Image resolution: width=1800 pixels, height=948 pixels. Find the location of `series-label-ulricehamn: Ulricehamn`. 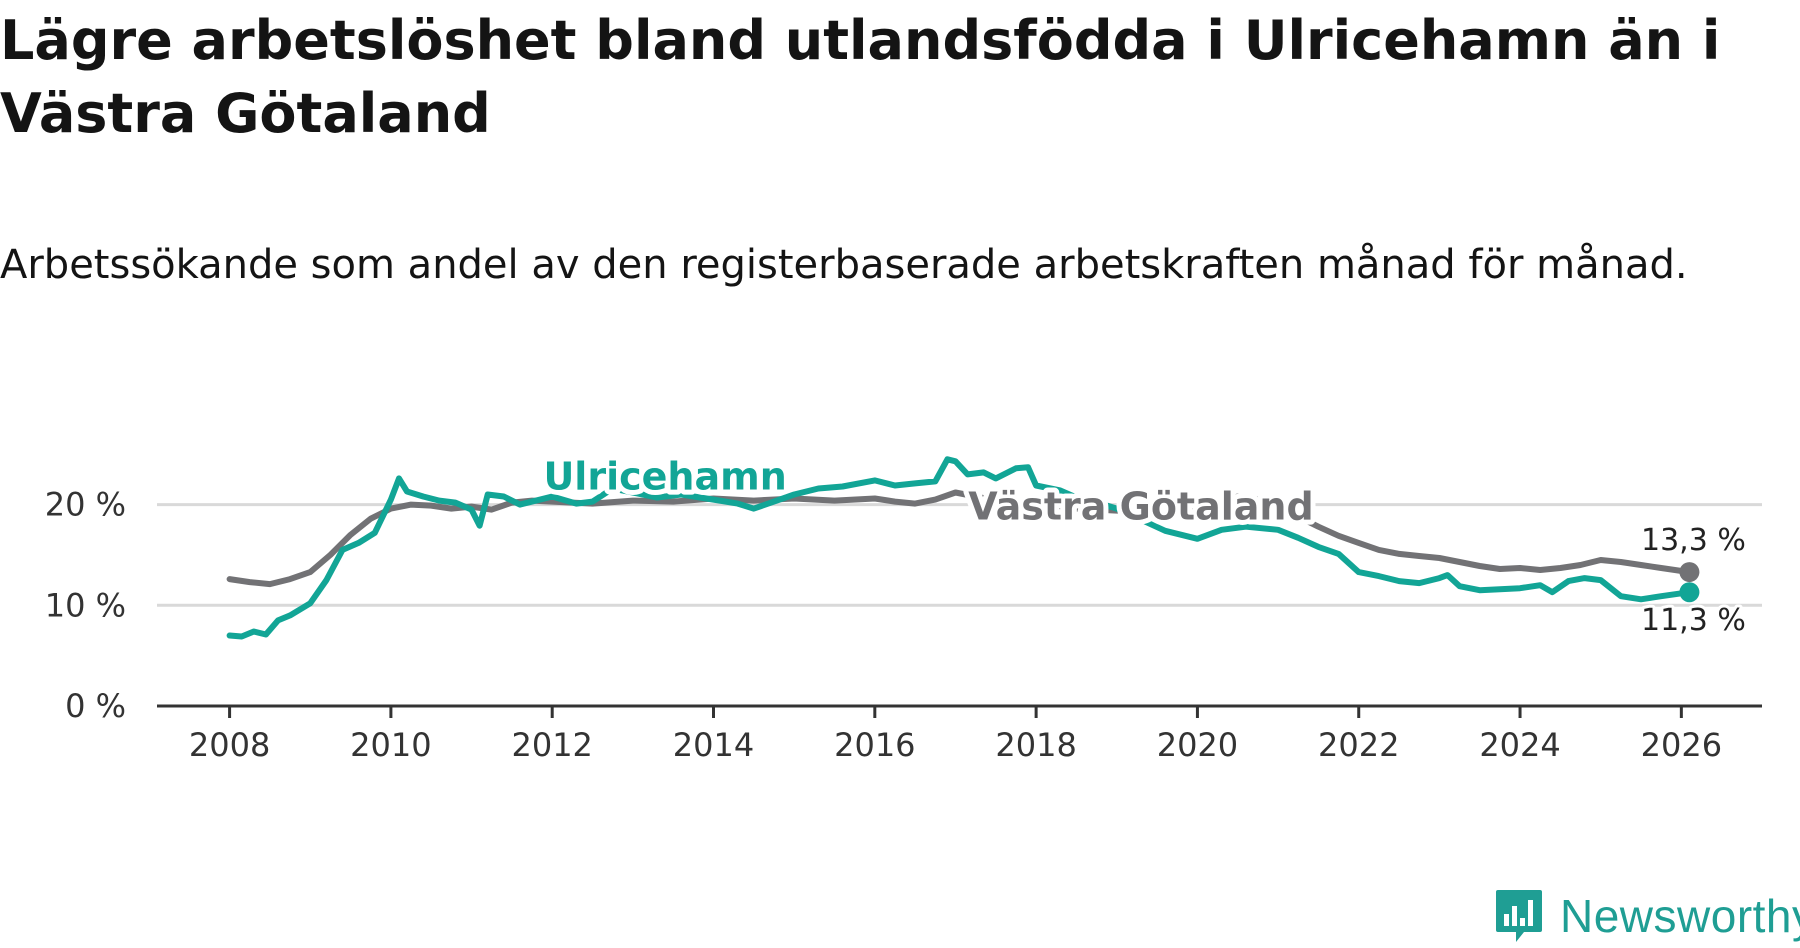

series-label-ulricehamn: Ulricehamn is located at coordinates (664, 476).